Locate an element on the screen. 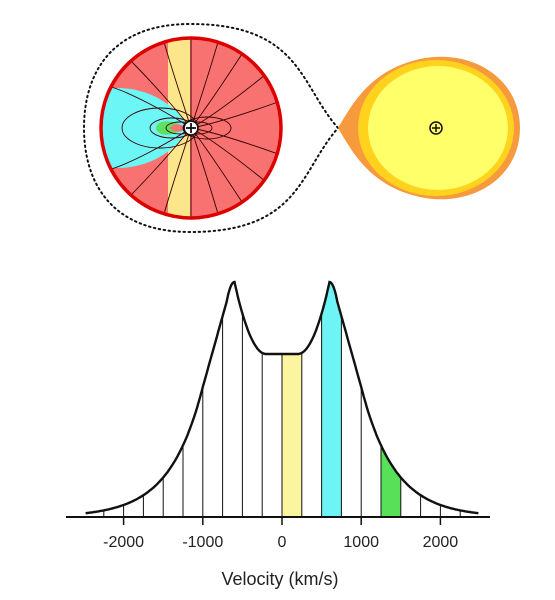 The width and height of the screenshot is (555, 600). velocity-slices is located at coordinates (341, 399).